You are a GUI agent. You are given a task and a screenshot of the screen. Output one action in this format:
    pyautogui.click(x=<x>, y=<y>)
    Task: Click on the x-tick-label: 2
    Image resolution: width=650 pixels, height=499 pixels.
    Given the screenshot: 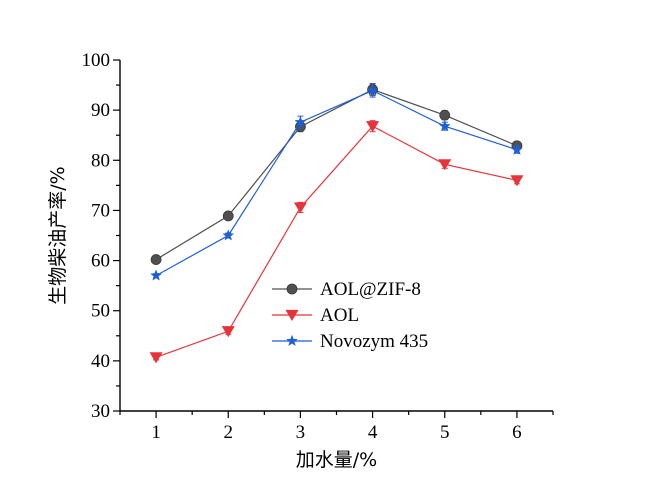 What is the action you would take?
    pyautogui.click(x=229, y=432)
    